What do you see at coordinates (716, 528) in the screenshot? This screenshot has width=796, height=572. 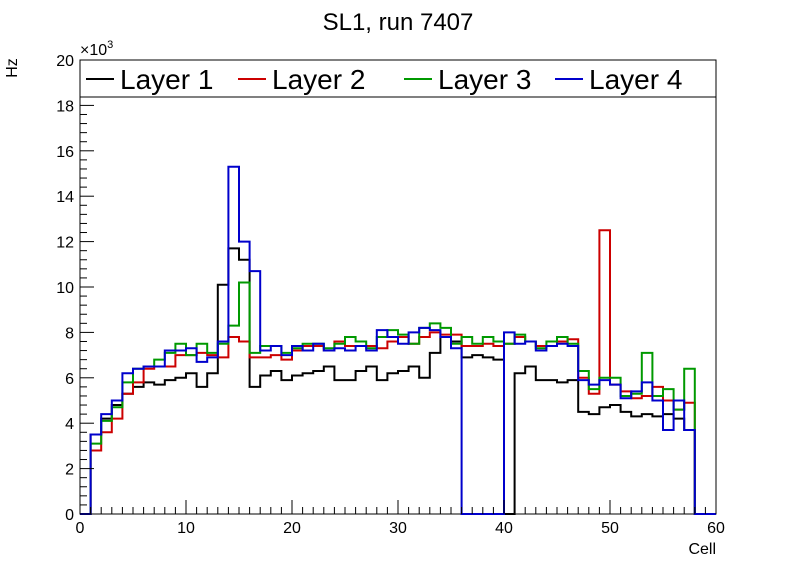 I see `x-tick-label: 60` at bounding box center [716, 528].